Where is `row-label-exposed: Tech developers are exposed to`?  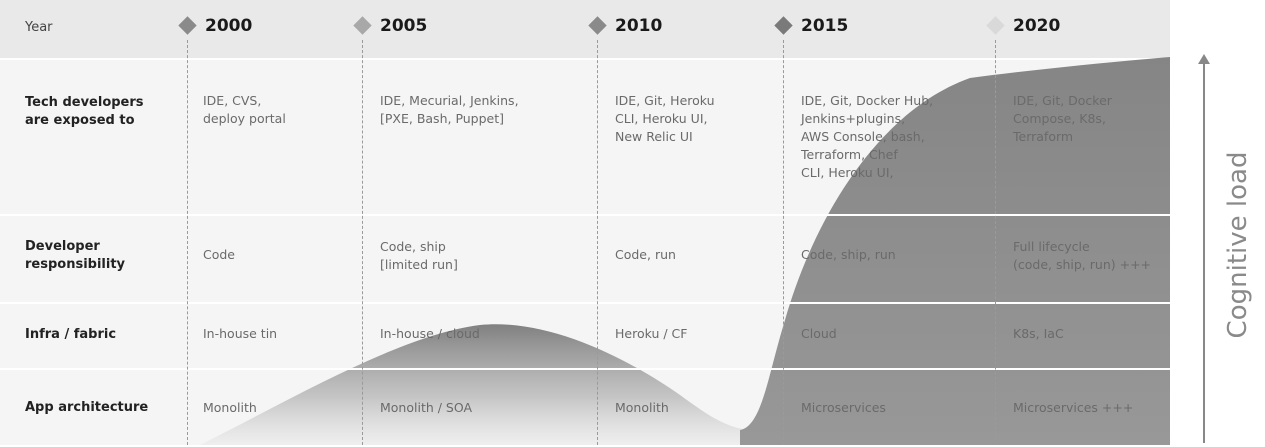 row-label-exposed: Tech developers are exposed to is located at coordinates (84, 111).